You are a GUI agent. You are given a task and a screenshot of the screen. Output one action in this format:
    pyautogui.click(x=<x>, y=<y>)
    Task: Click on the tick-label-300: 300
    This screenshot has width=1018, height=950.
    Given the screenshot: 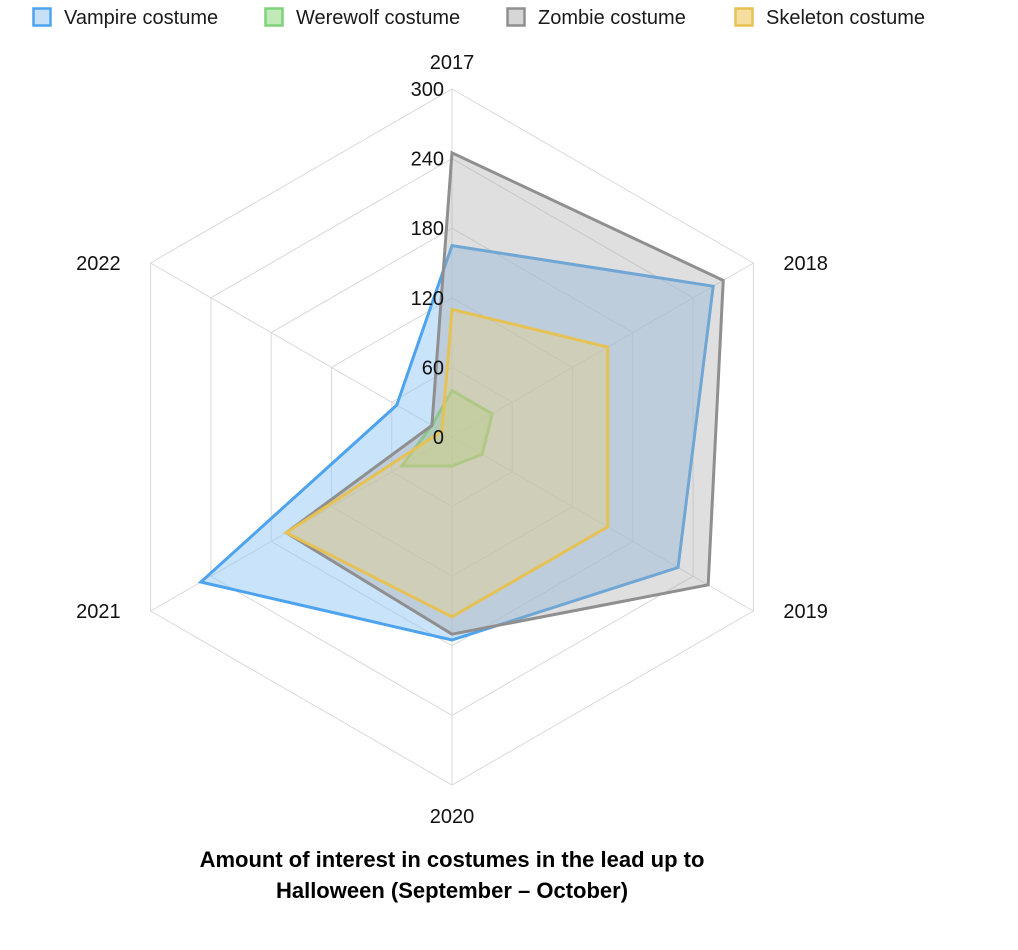 What is the action you would take?
    pyautogui.click(x=427, y=90)
    